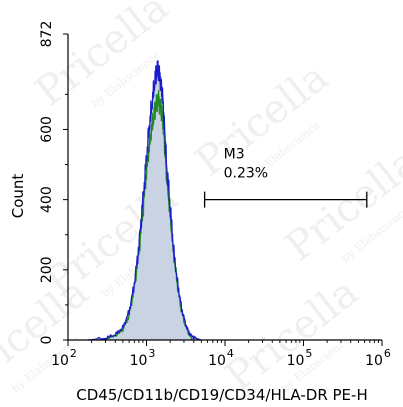 The height and width of the screenshot is (407, 403). I want to click on x-tick-label: 10⁶, so click(378, 358).